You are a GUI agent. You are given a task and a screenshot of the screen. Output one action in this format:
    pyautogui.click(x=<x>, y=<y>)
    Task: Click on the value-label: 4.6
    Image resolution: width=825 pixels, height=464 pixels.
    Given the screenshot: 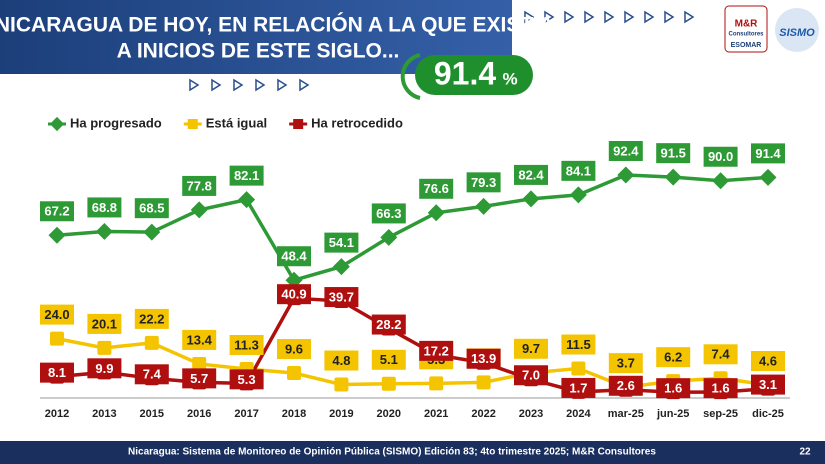 What is the action you would take?
    pyautogui.click(x=768, y=360)
    